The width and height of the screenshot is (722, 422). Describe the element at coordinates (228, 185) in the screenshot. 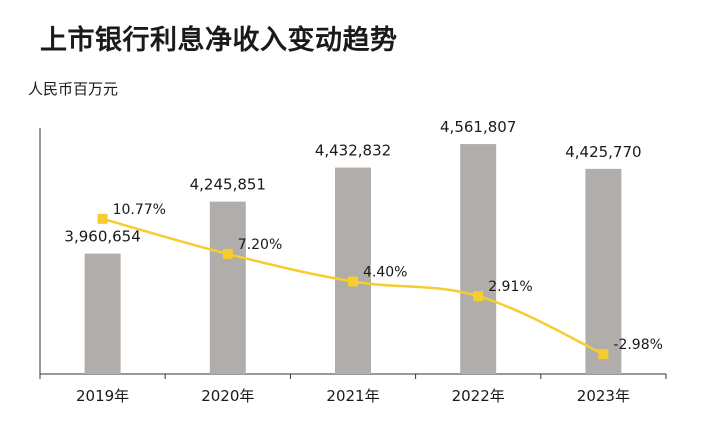

I see `bar-value-label: 4,245,851` at that location.